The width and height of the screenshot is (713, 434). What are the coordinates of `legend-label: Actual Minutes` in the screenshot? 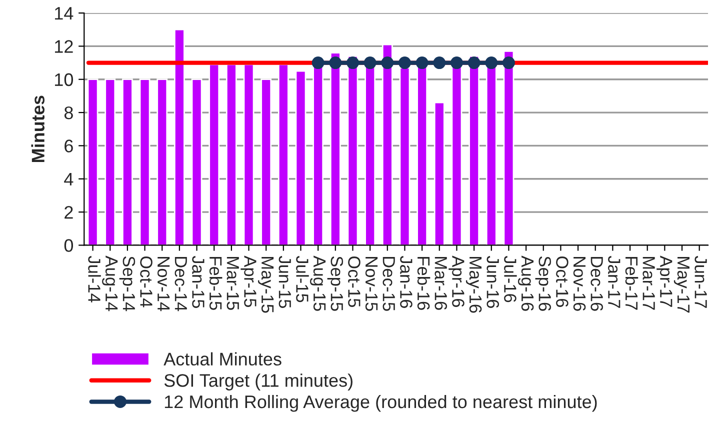 It's located at (223, 359).